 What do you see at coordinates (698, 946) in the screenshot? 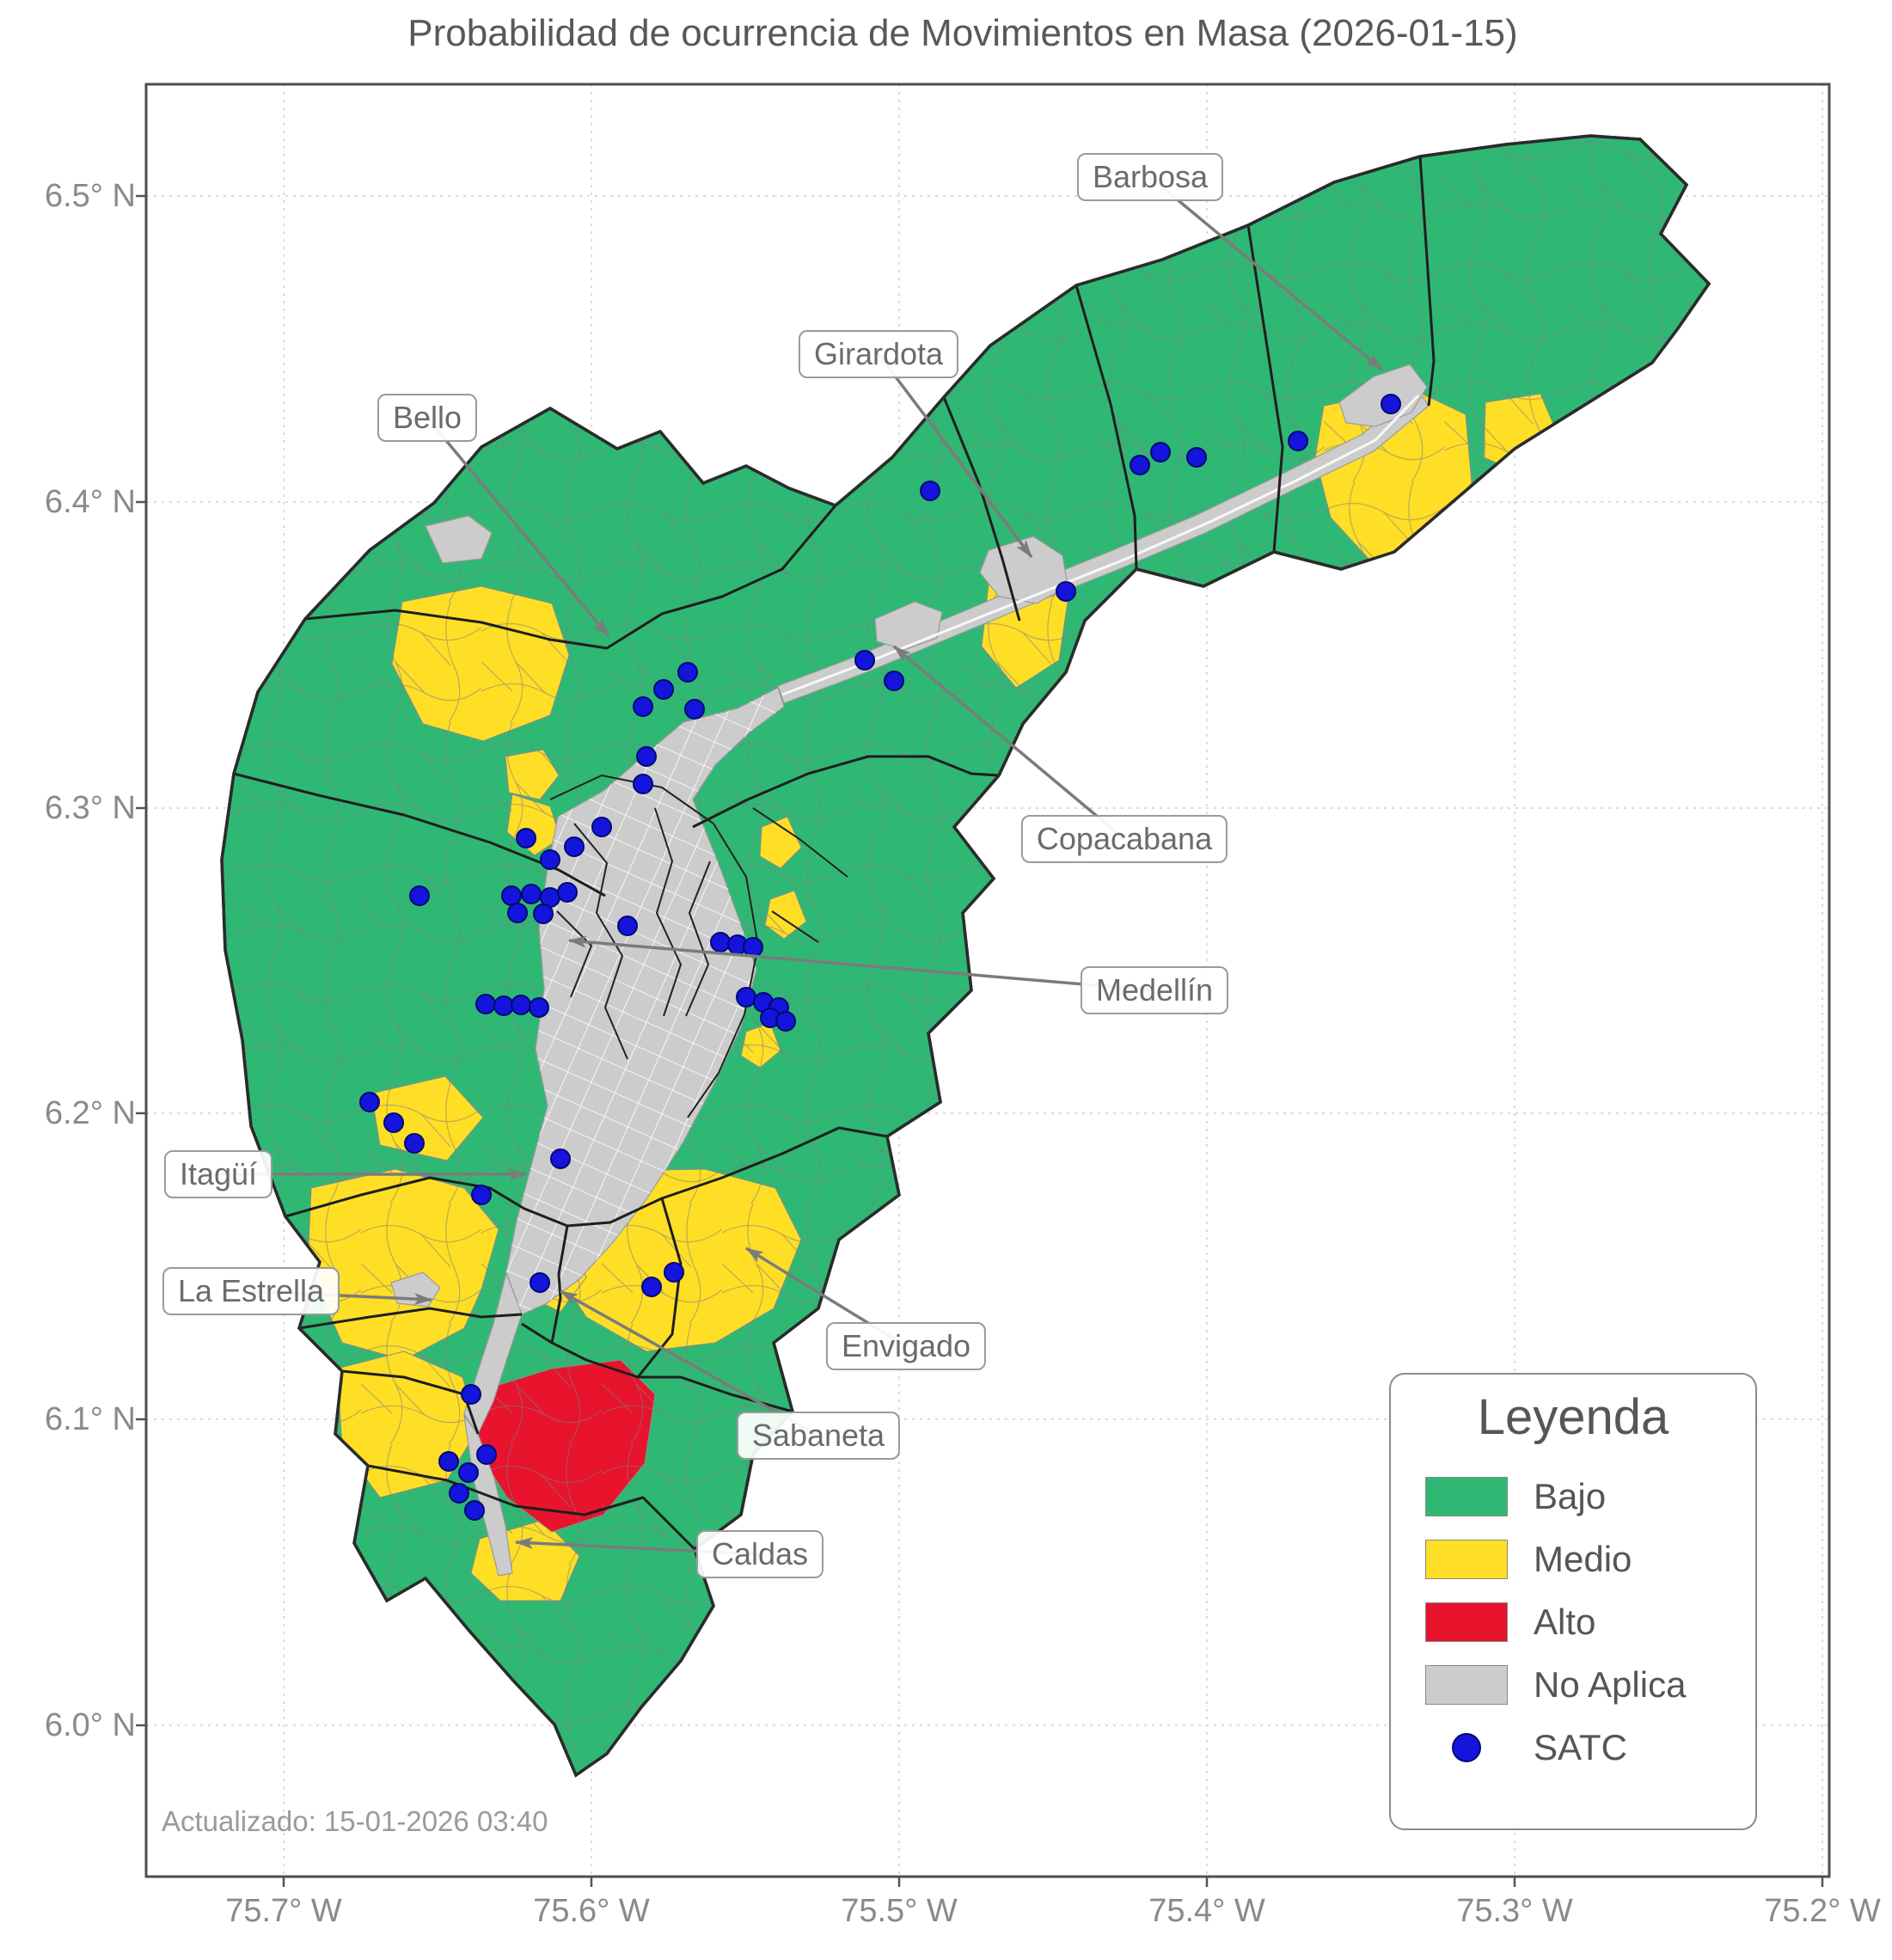
I see `comuna-boundaries` at bounding box center [698, 946].